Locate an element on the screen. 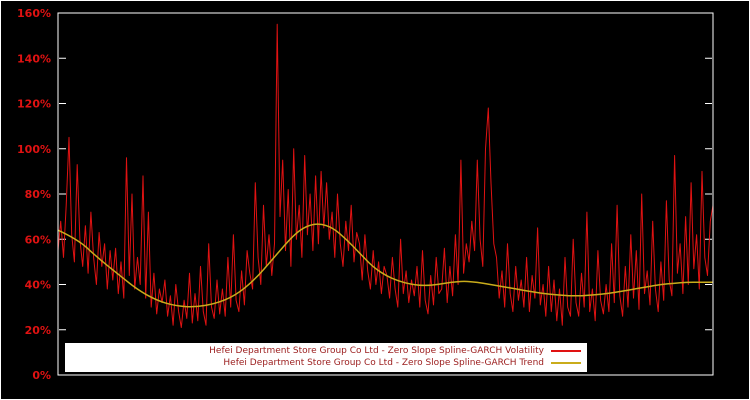 Image resolution: width=750 pixels, height=400 pixels. y-axis-label: 100% is located at coordinates (34, 149).